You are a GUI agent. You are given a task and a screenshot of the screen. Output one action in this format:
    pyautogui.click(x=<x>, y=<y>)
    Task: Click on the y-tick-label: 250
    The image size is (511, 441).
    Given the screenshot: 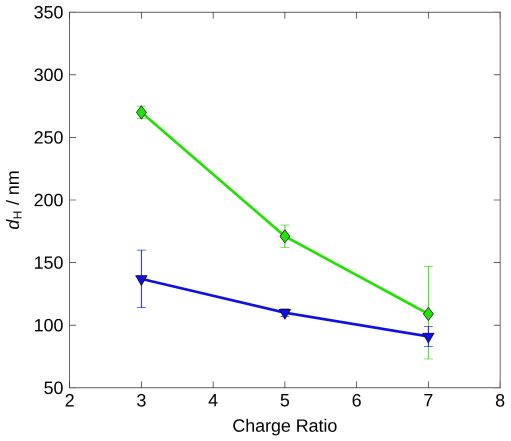 What is the action you would take?
    pyautogui.click(x=48, y=137)
    